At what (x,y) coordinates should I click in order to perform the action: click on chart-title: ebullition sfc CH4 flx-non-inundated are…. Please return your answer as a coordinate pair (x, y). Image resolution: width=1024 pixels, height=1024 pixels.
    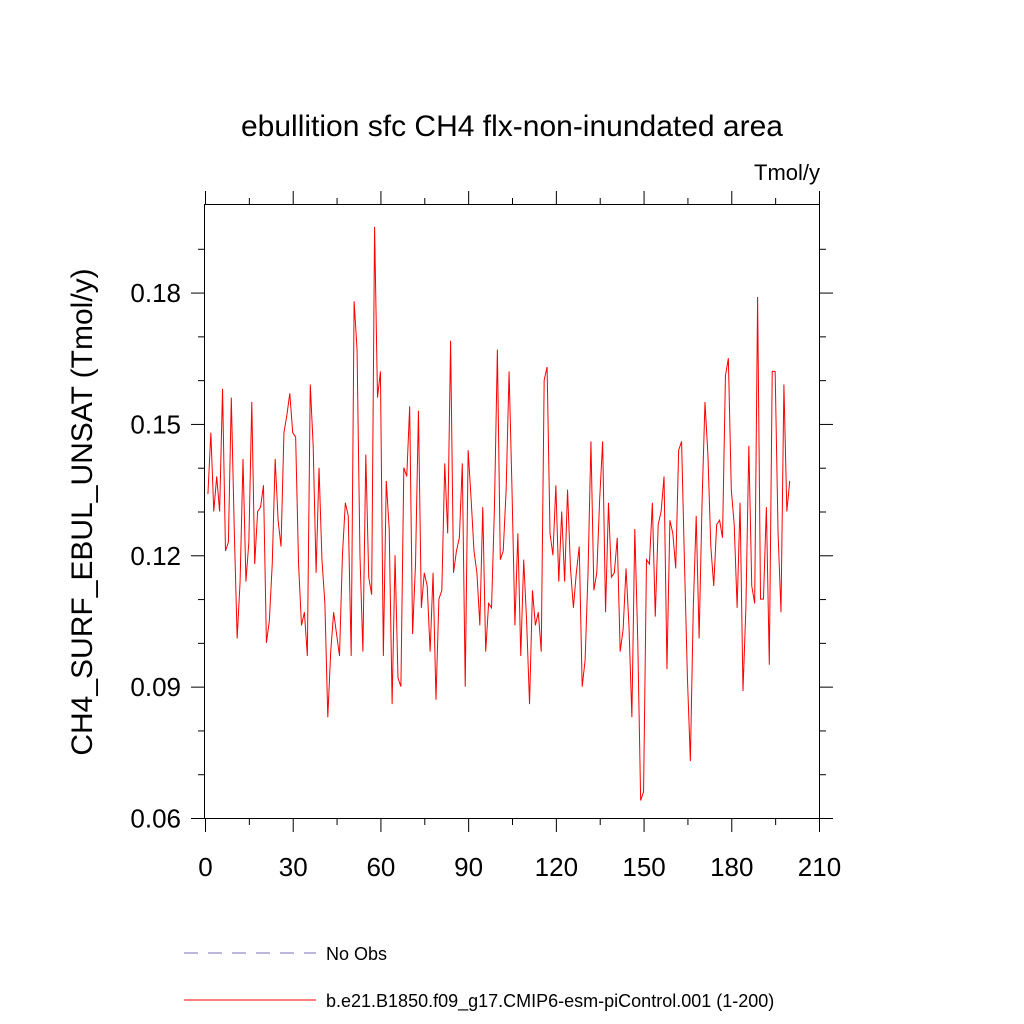
    Looking at the image, I should click on (512, 126).